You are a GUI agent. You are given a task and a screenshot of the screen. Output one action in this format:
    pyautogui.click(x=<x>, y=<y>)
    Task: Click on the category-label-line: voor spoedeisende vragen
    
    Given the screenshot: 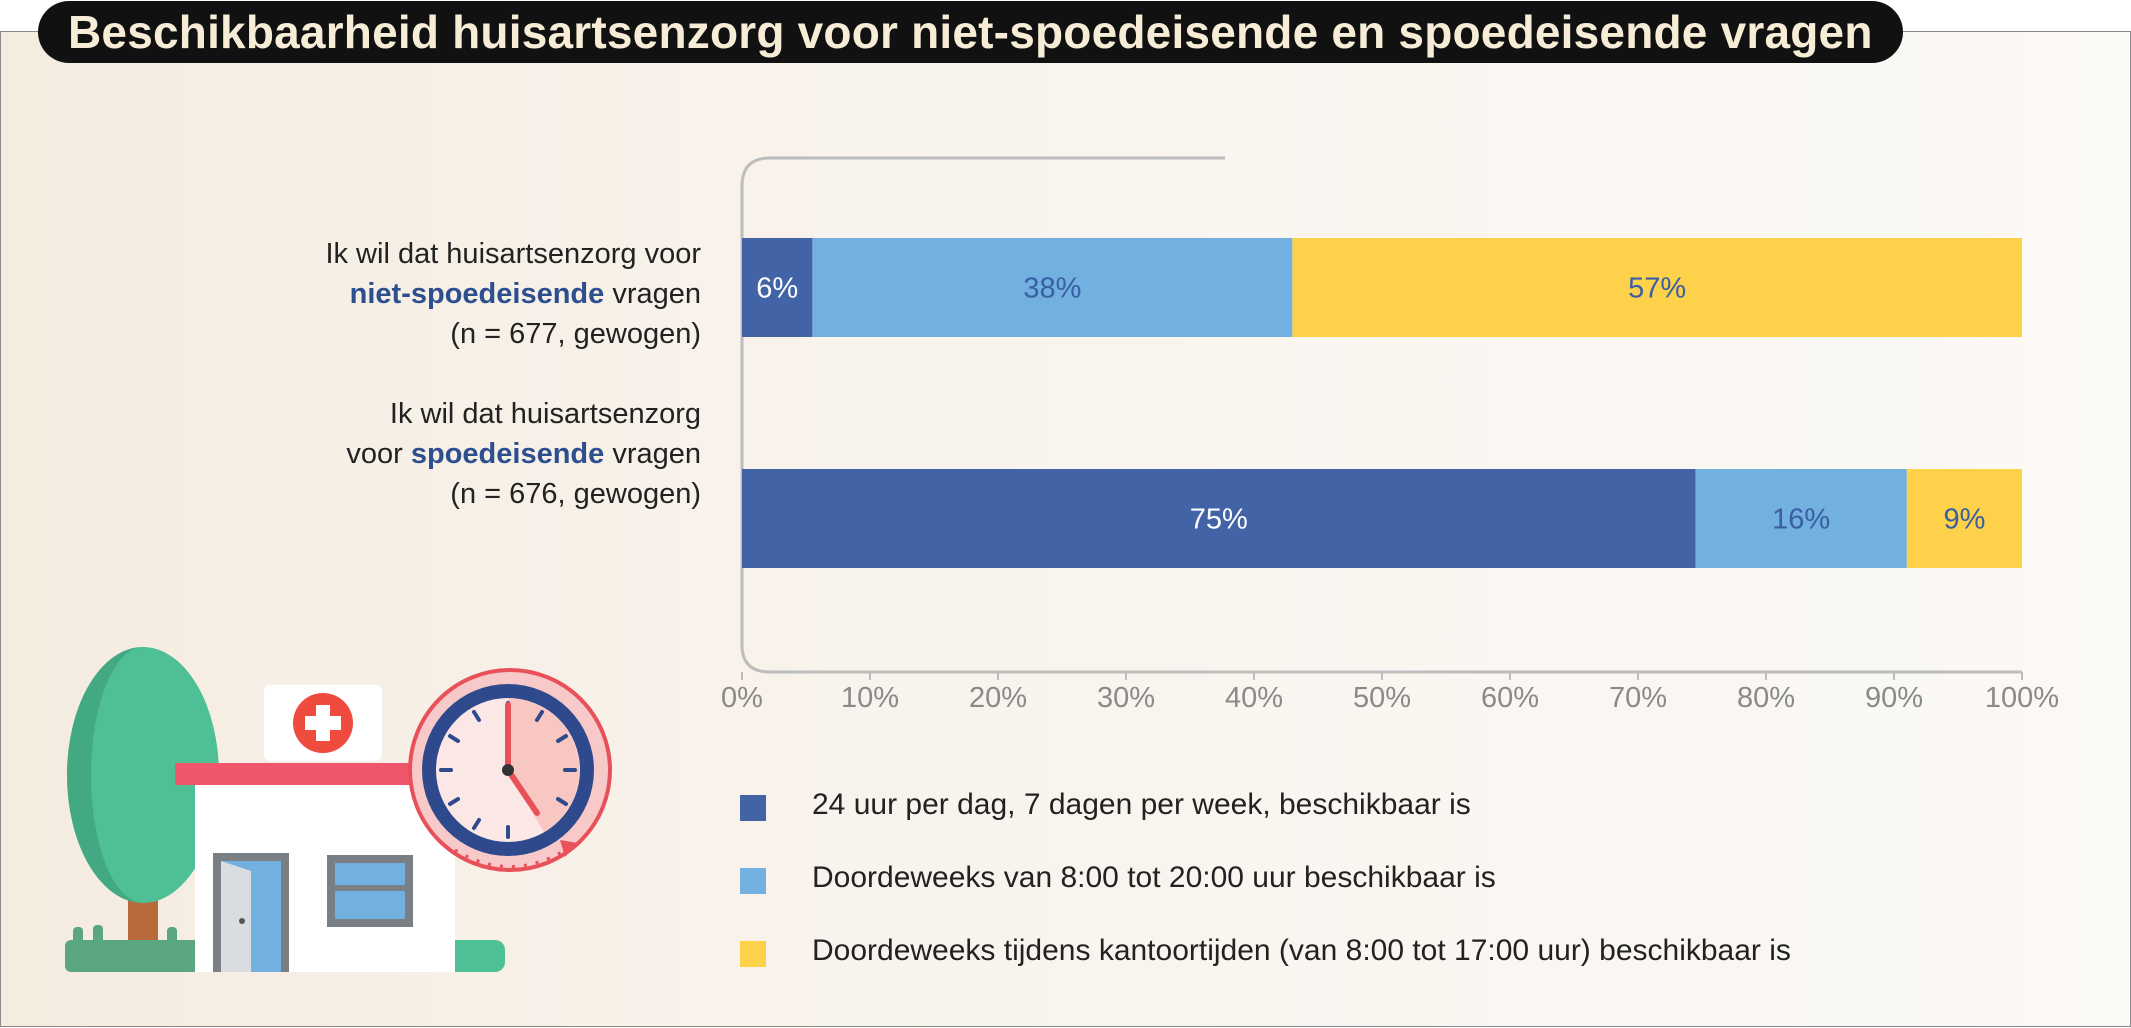 What is the action you would take?
    pyautogui.click(x=523, y=454)
    